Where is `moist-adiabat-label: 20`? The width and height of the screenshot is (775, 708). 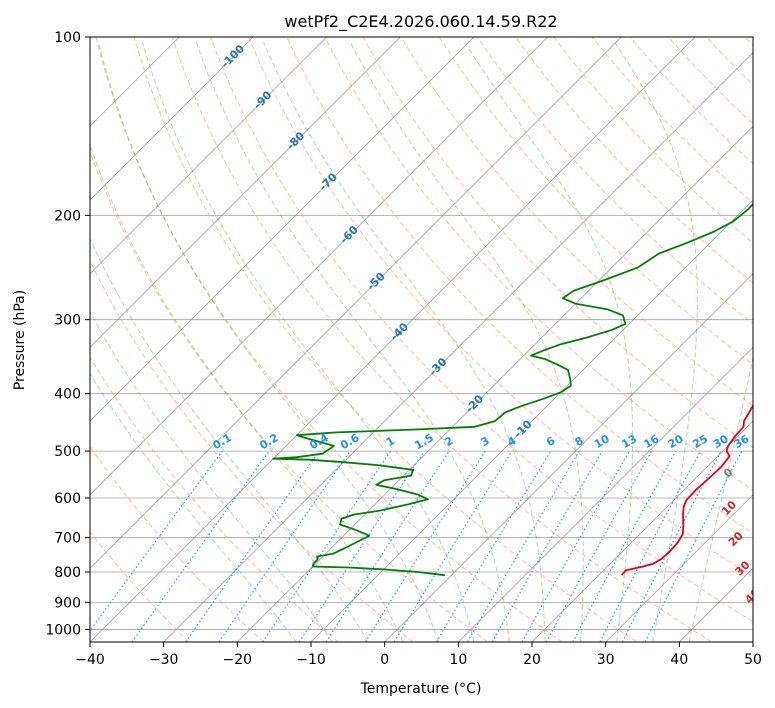 moist-adiabat-label: 20 is located at coordinates (736, 539).